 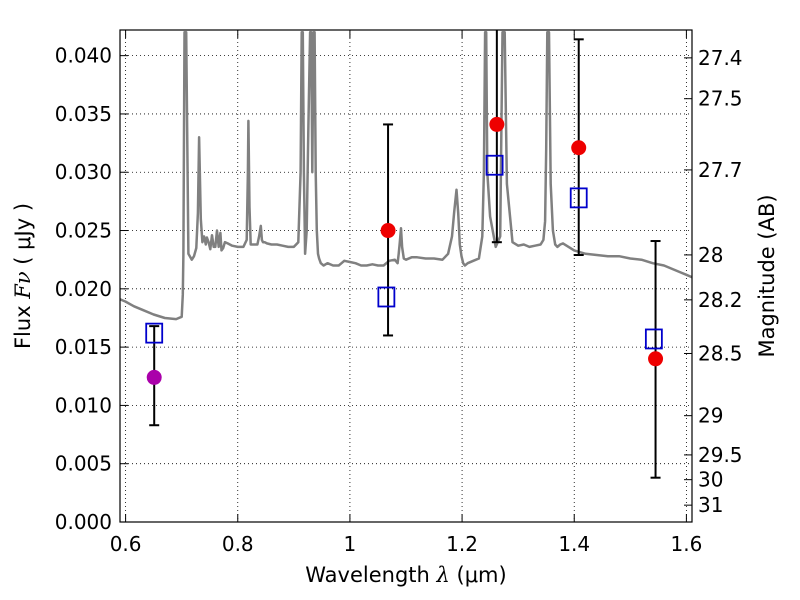 I want to click on right-tick-label: 28, so click(x=710, y=255).